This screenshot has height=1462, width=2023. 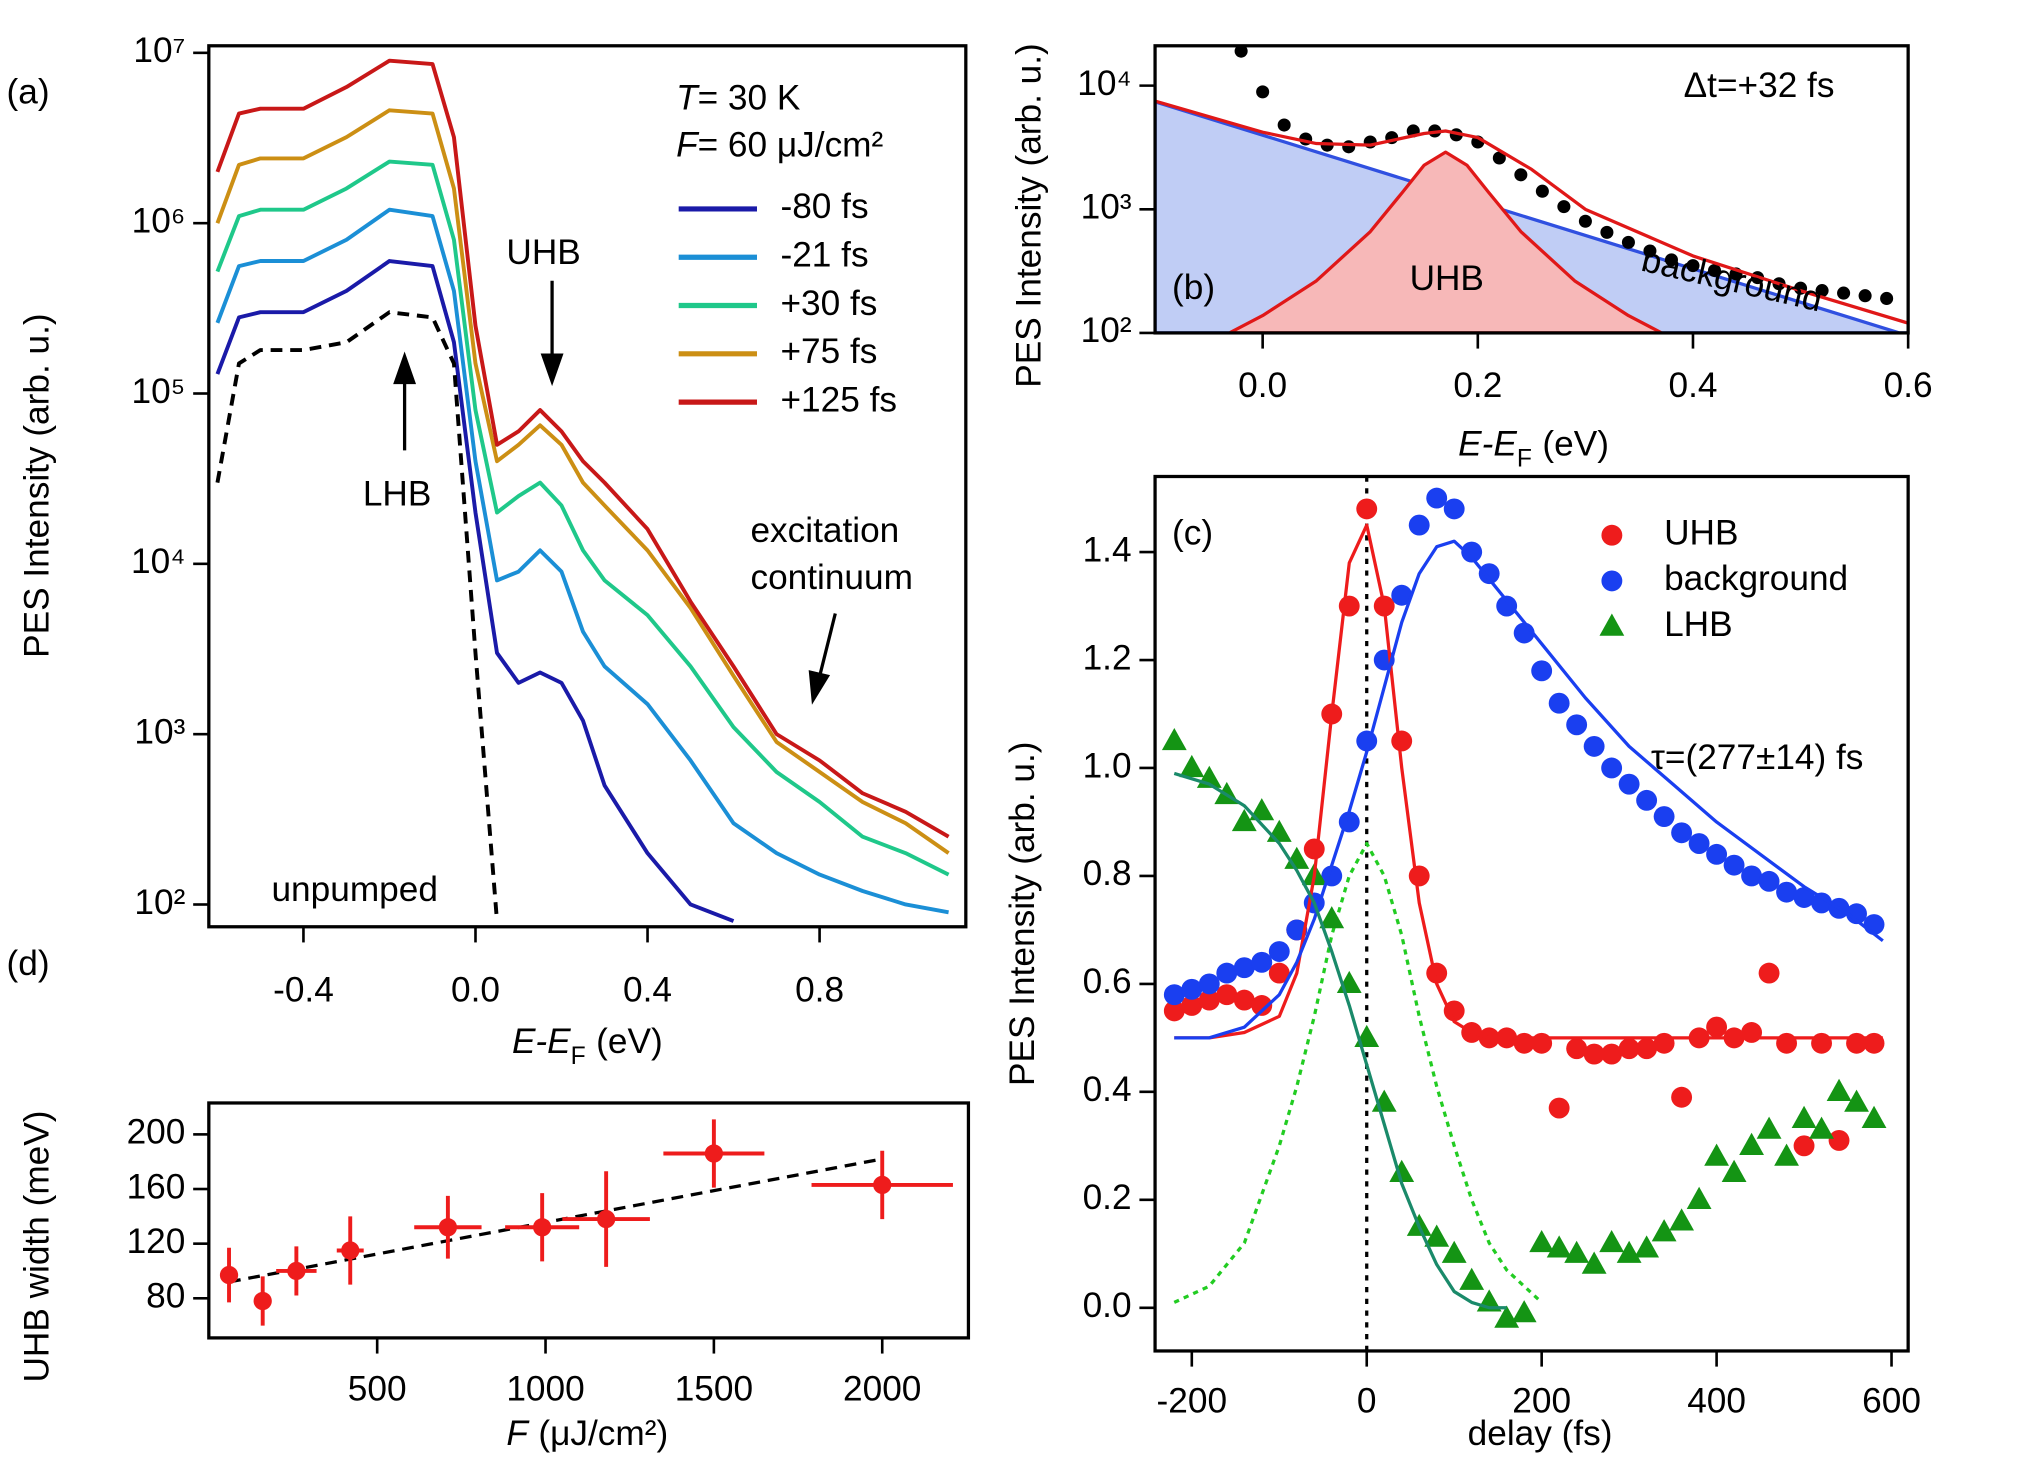 I want to click on rich-text: E-EF (eV), so click(x=587, y=1047).